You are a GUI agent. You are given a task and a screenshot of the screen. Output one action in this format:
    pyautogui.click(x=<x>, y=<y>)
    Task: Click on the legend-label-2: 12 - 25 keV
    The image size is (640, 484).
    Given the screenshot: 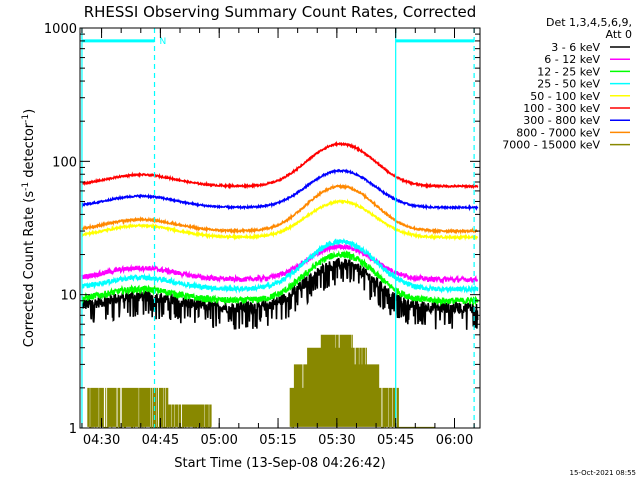 What is the action you would take?
    pyautogui.click(x=568, y=71)
    